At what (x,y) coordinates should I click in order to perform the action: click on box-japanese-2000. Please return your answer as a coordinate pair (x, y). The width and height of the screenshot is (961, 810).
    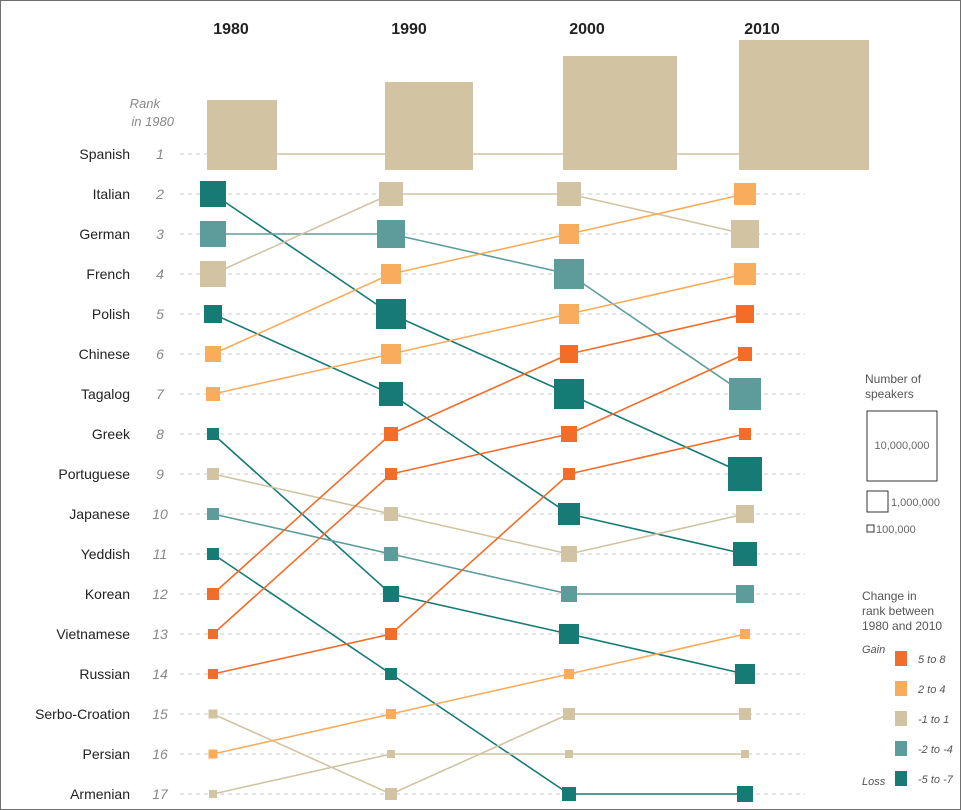
    Looking at the image, I should click on (569, 594).